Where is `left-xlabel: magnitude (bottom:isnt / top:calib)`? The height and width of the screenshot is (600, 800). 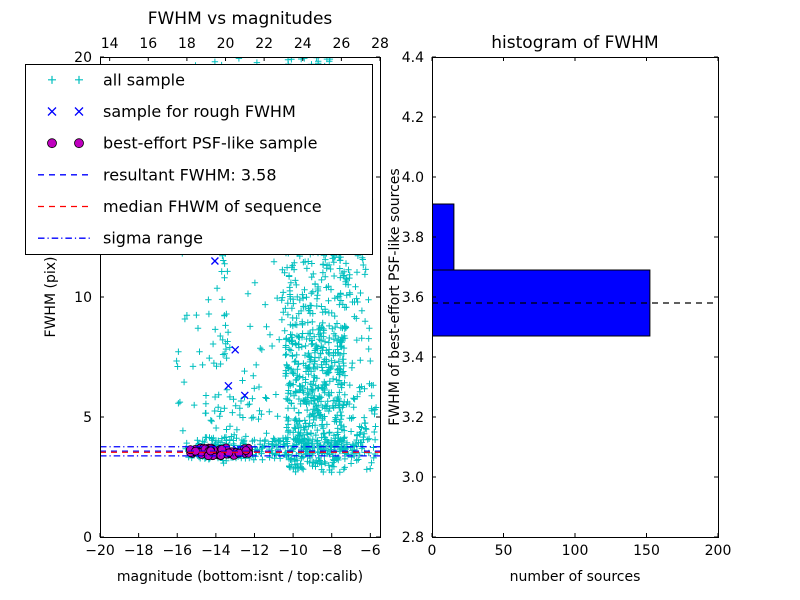
left-xlabel: magnitude (bottom:isnt / top:calib) is located at coordinates (240, 577).